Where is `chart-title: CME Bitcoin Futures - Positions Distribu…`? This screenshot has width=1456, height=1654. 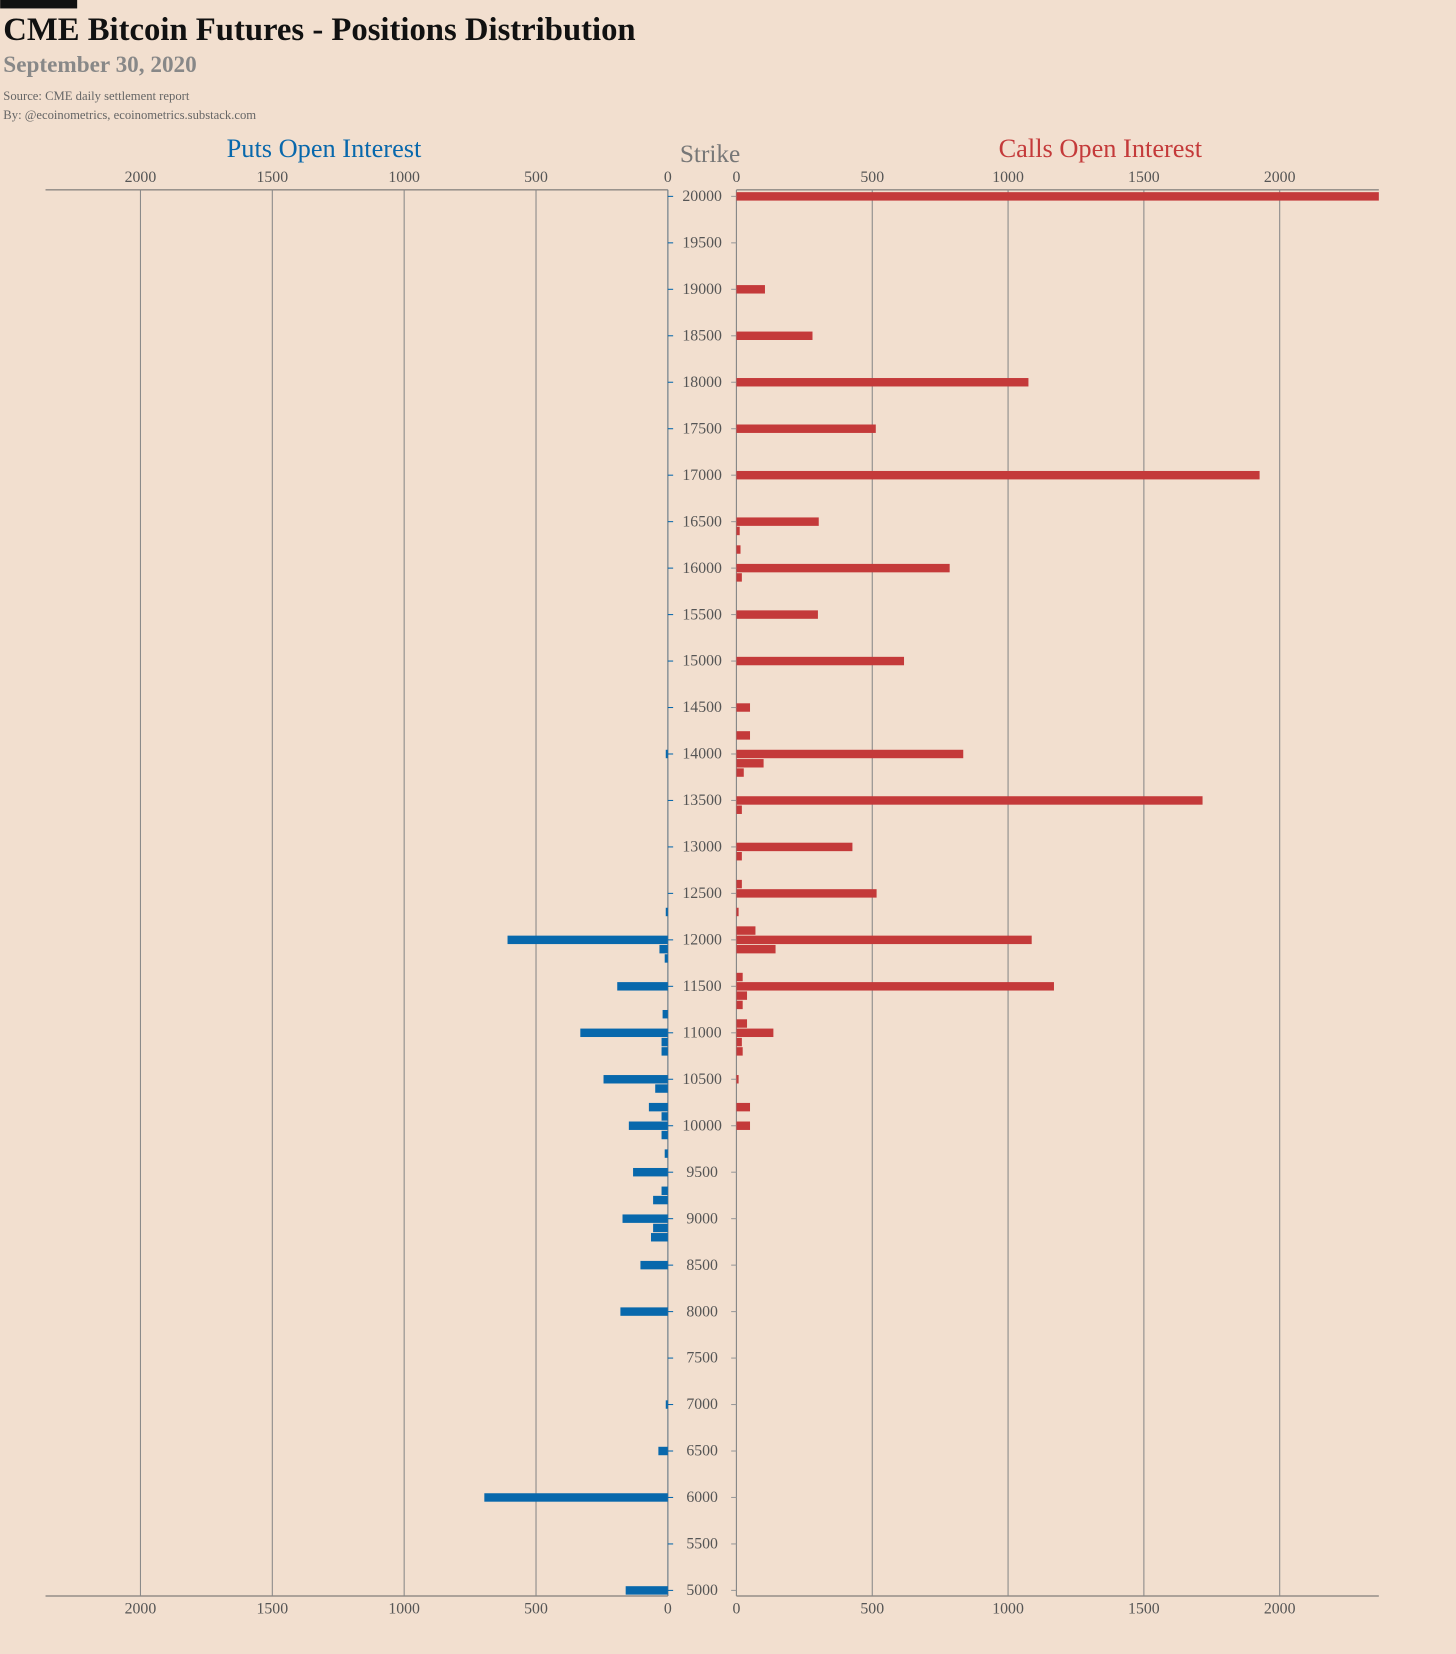
chart-title: CME Bitcoin Futures - Positions Distribu… is located at coordinates (319, 30).